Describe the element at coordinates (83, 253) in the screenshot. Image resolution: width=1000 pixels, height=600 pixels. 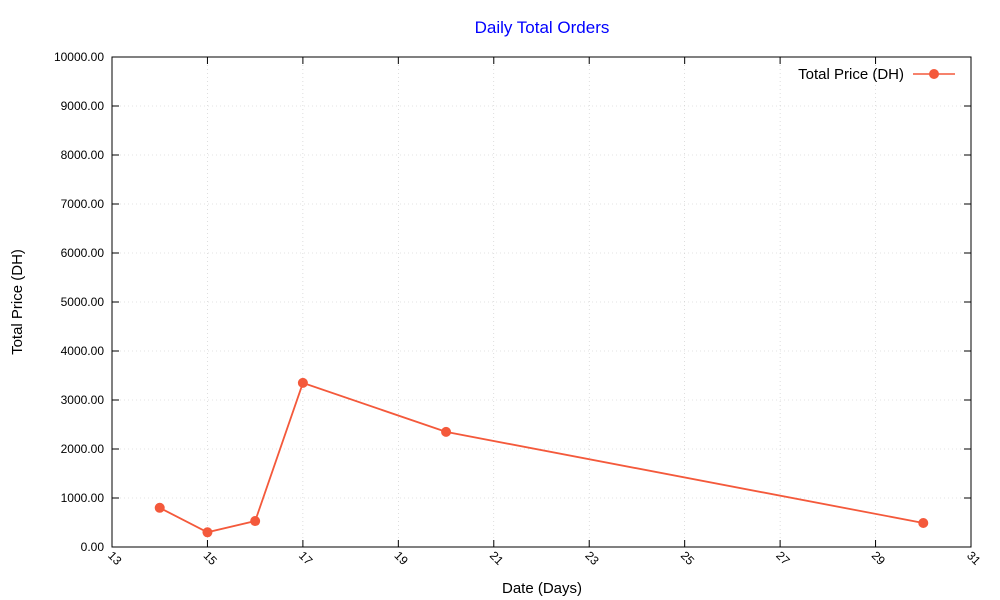
I see `y-tick-label: 6000.00` at that location.